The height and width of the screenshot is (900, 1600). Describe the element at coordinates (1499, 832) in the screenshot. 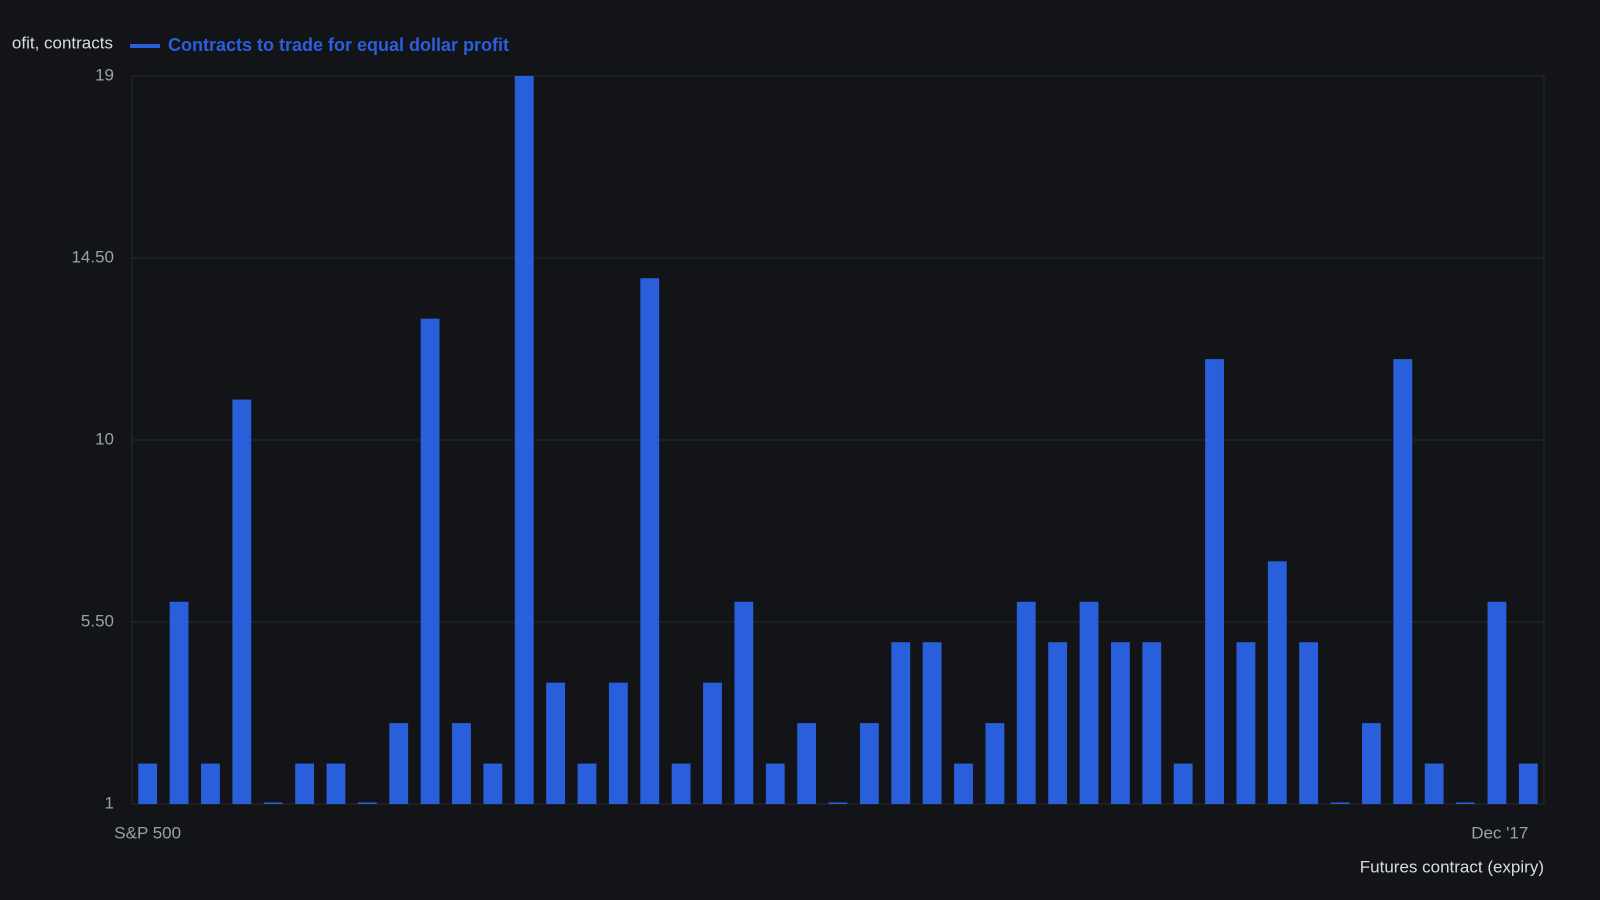

I see `x-tick-label: Dec '17` at that location.